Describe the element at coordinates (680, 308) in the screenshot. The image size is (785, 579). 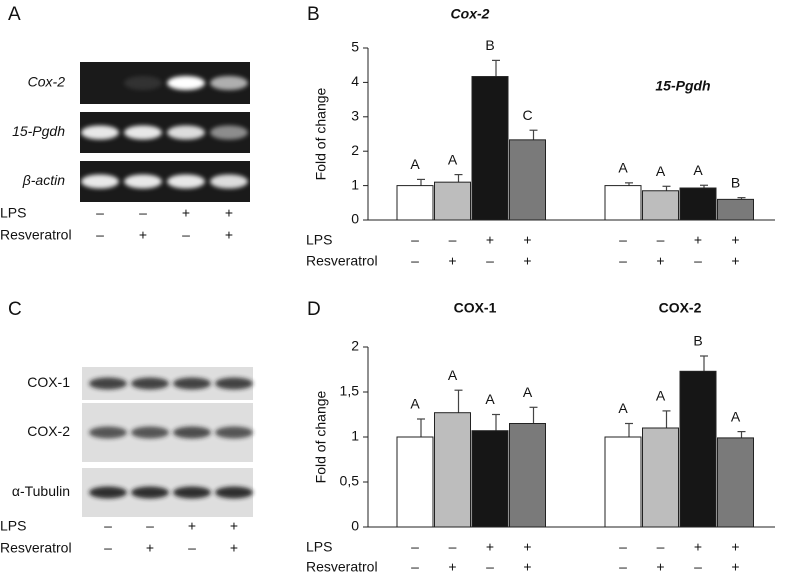
I see `group-title: COX-2` at that location.